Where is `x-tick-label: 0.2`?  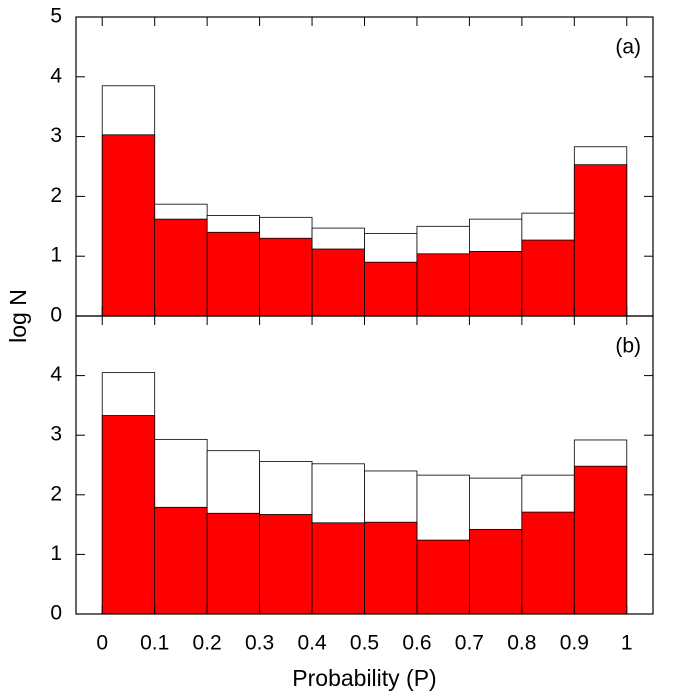
x-tick-label: 0.2 is located at coordinates (207, 643).